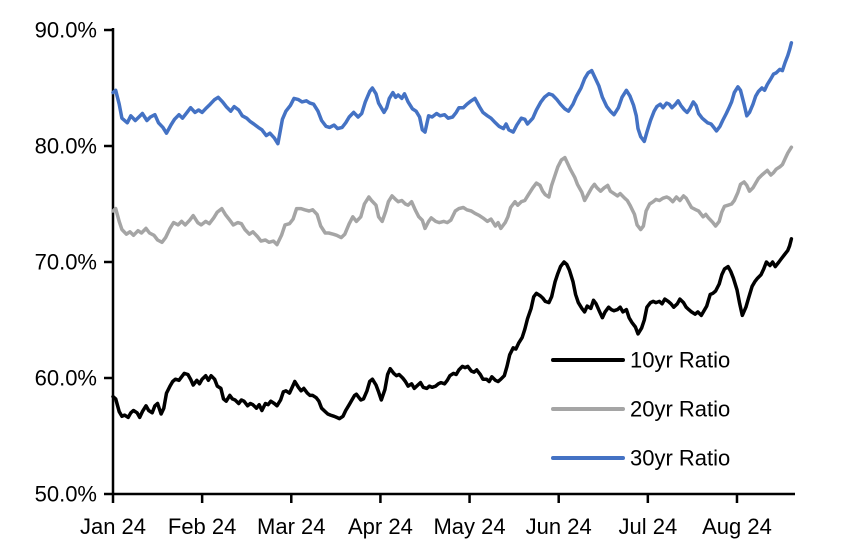  Describe the element at coordinates (647, 526) in the screenshot. I see `x-axis-tick-label: Jul 24` at that location.